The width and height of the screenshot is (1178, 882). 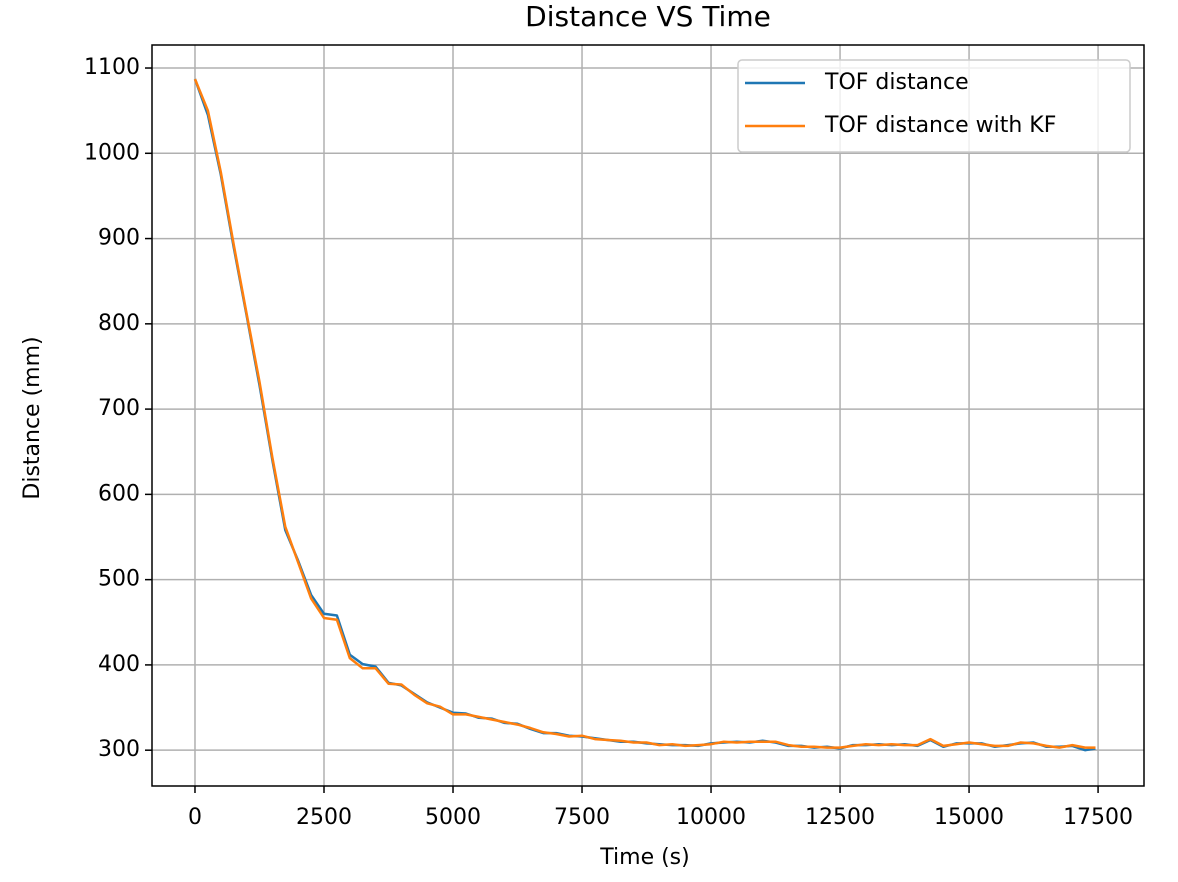 What do you see at coordinates (582, 817) in the screenshot?
I see `x-tick-label: 7500` at bounding box center [582, 817].